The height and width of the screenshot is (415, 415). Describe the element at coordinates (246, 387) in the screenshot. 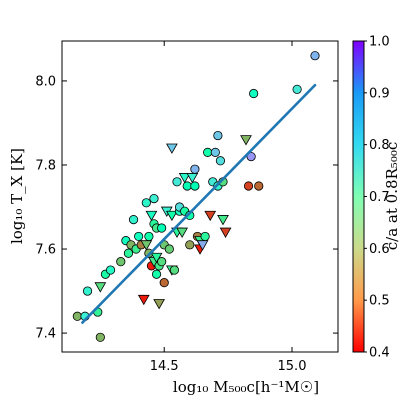

I see `x-axis-label: log₁₀ M₅₀₀c[h⁻¹M☉]` at that location.